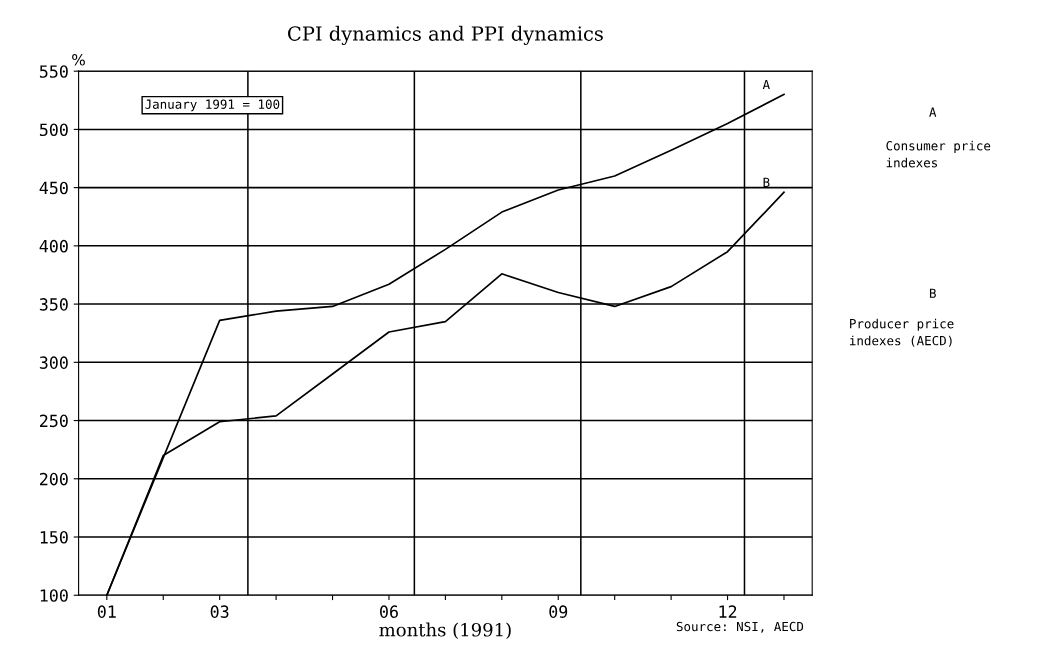 Image resolution: width=1048 pixels, height=647 pixels. What do you see at coordinates (901, 332) in the screenshot?
I see `text: Producer price indexes (AECD)` at bounding box center [901, 332].